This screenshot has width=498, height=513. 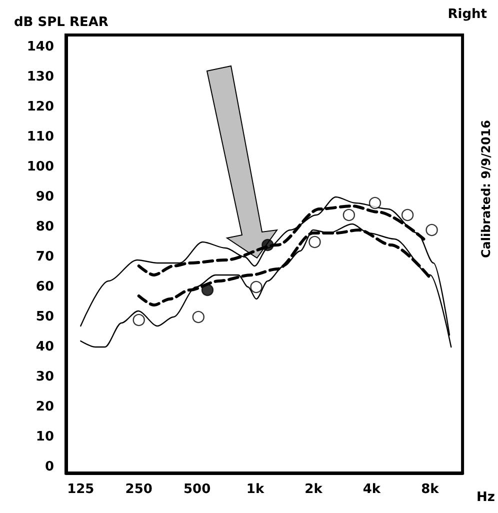 What do you see at coordinates (45, 437) in the screenshot?
I see `y-tick-label: 10` at bounding box center [45, 437].